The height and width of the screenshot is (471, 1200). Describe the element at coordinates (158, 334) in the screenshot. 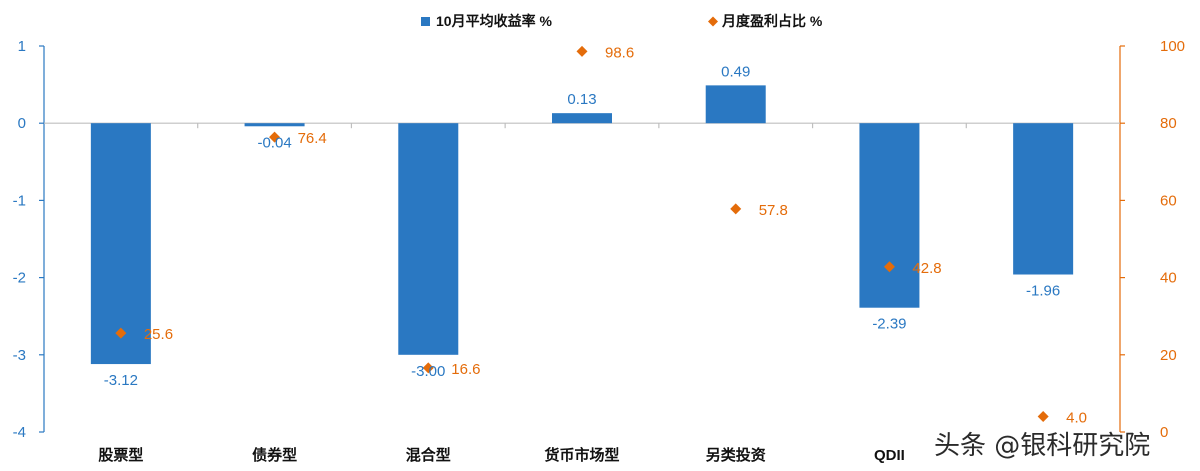

I see `marker-value-label: 25.6` at that location.